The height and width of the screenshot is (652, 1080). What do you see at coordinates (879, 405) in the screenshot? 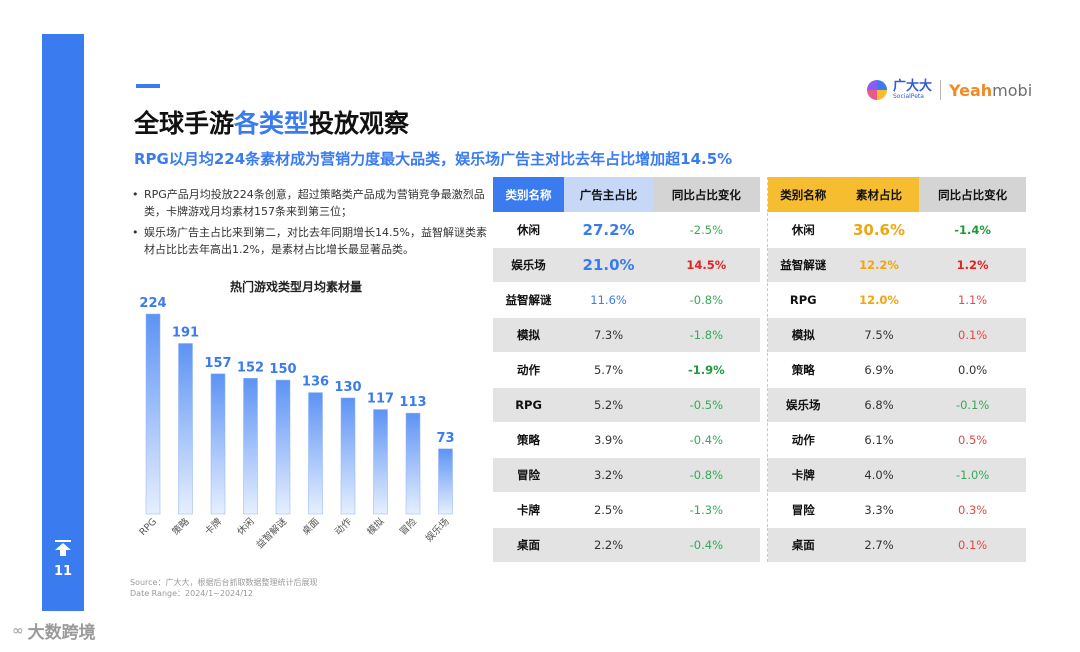
I see `row-material-share: 6.8%` at bounding box center [879, 405].